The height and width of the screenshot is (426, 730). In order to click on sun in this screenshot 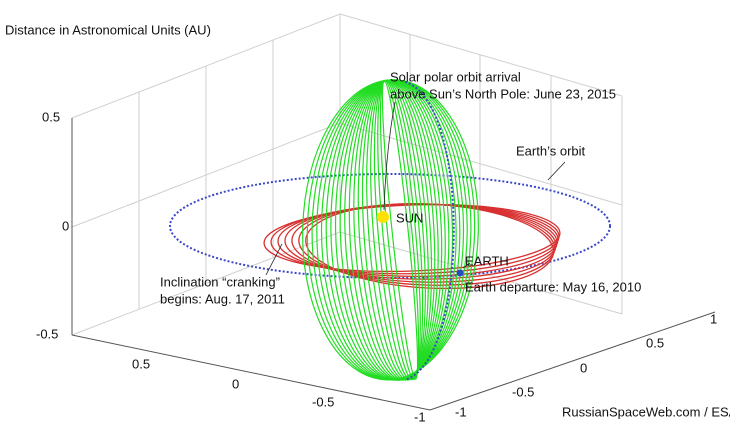, I will do `click(383, 217)`.